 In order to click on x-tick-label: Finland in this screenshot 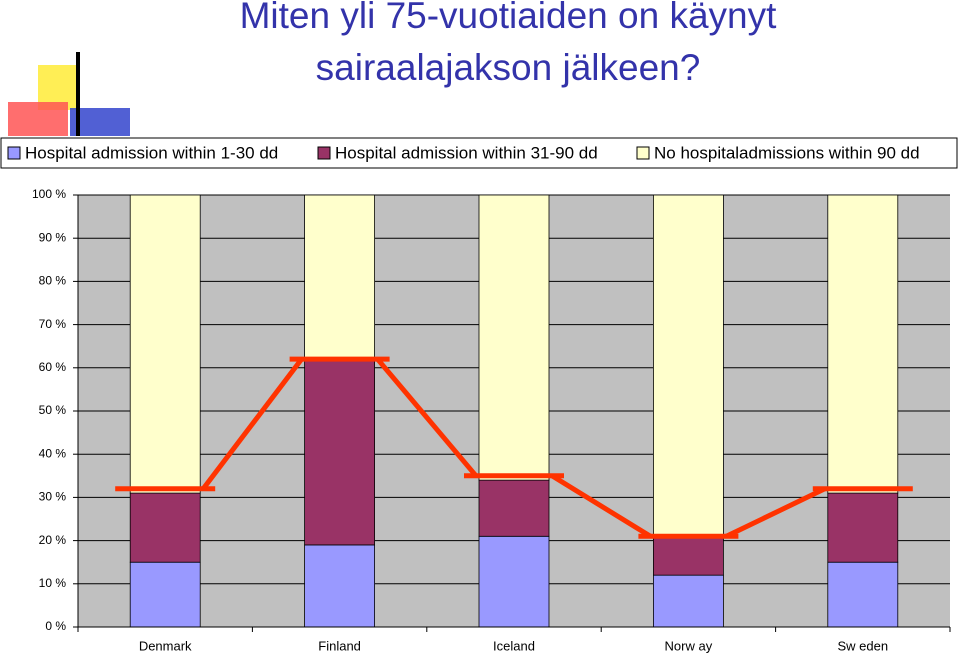, I will do `click(339, 645)`.